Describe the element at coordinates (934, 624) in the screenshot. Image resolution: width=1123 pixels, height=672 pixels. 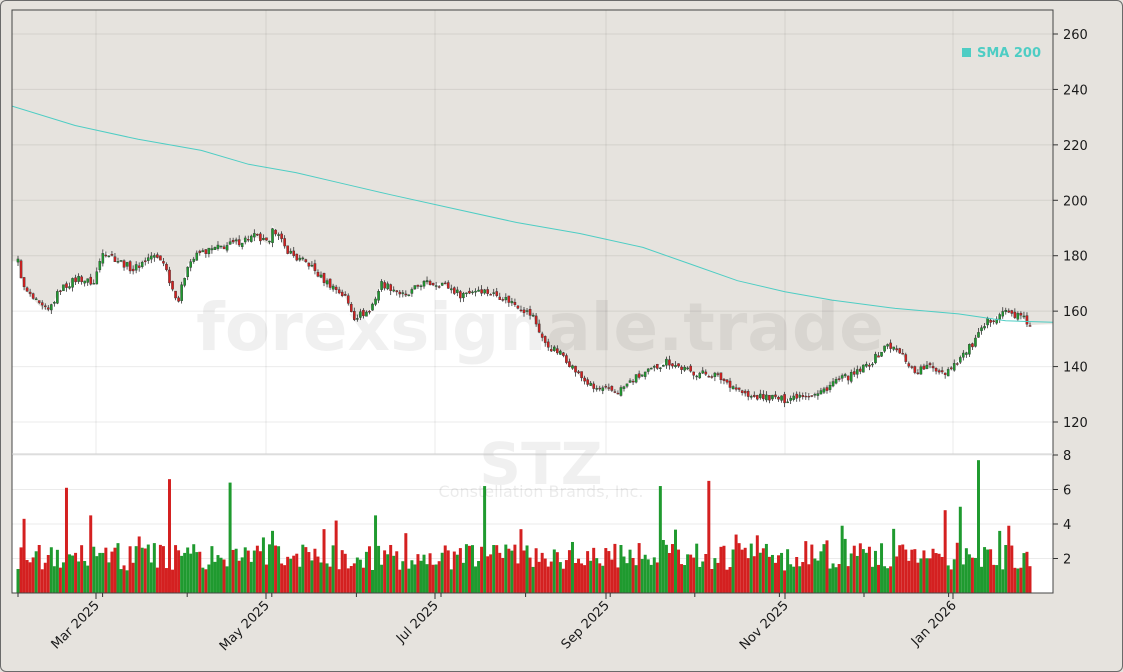
I see `time-tick-label: Jan 2026` at that location.